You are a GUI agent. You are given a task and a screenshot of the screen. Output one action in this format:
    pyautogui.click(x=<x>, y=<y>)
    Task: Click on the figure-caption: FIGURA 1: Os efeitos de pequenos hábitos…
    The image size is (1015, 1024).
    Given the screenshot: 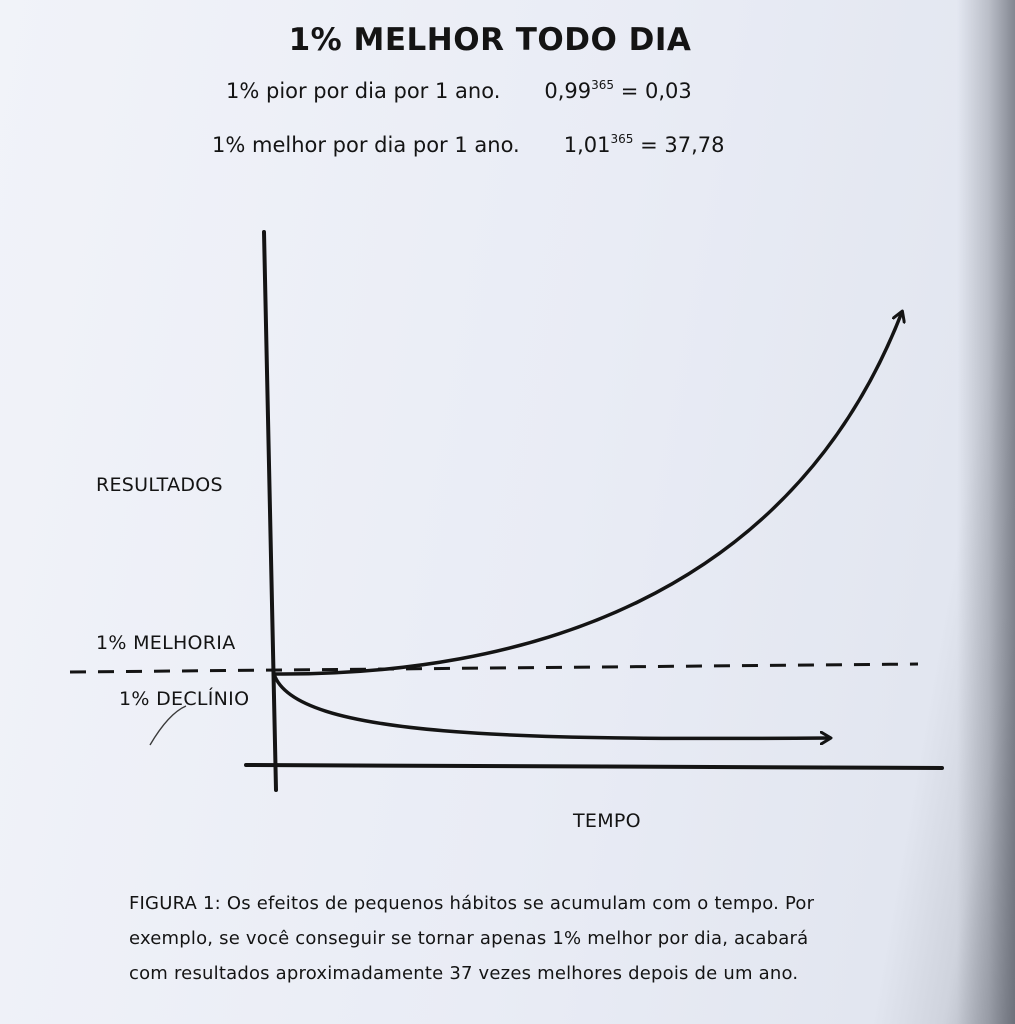 What is the action you would take?
    pyautogui.click(x=472, y=938)
    